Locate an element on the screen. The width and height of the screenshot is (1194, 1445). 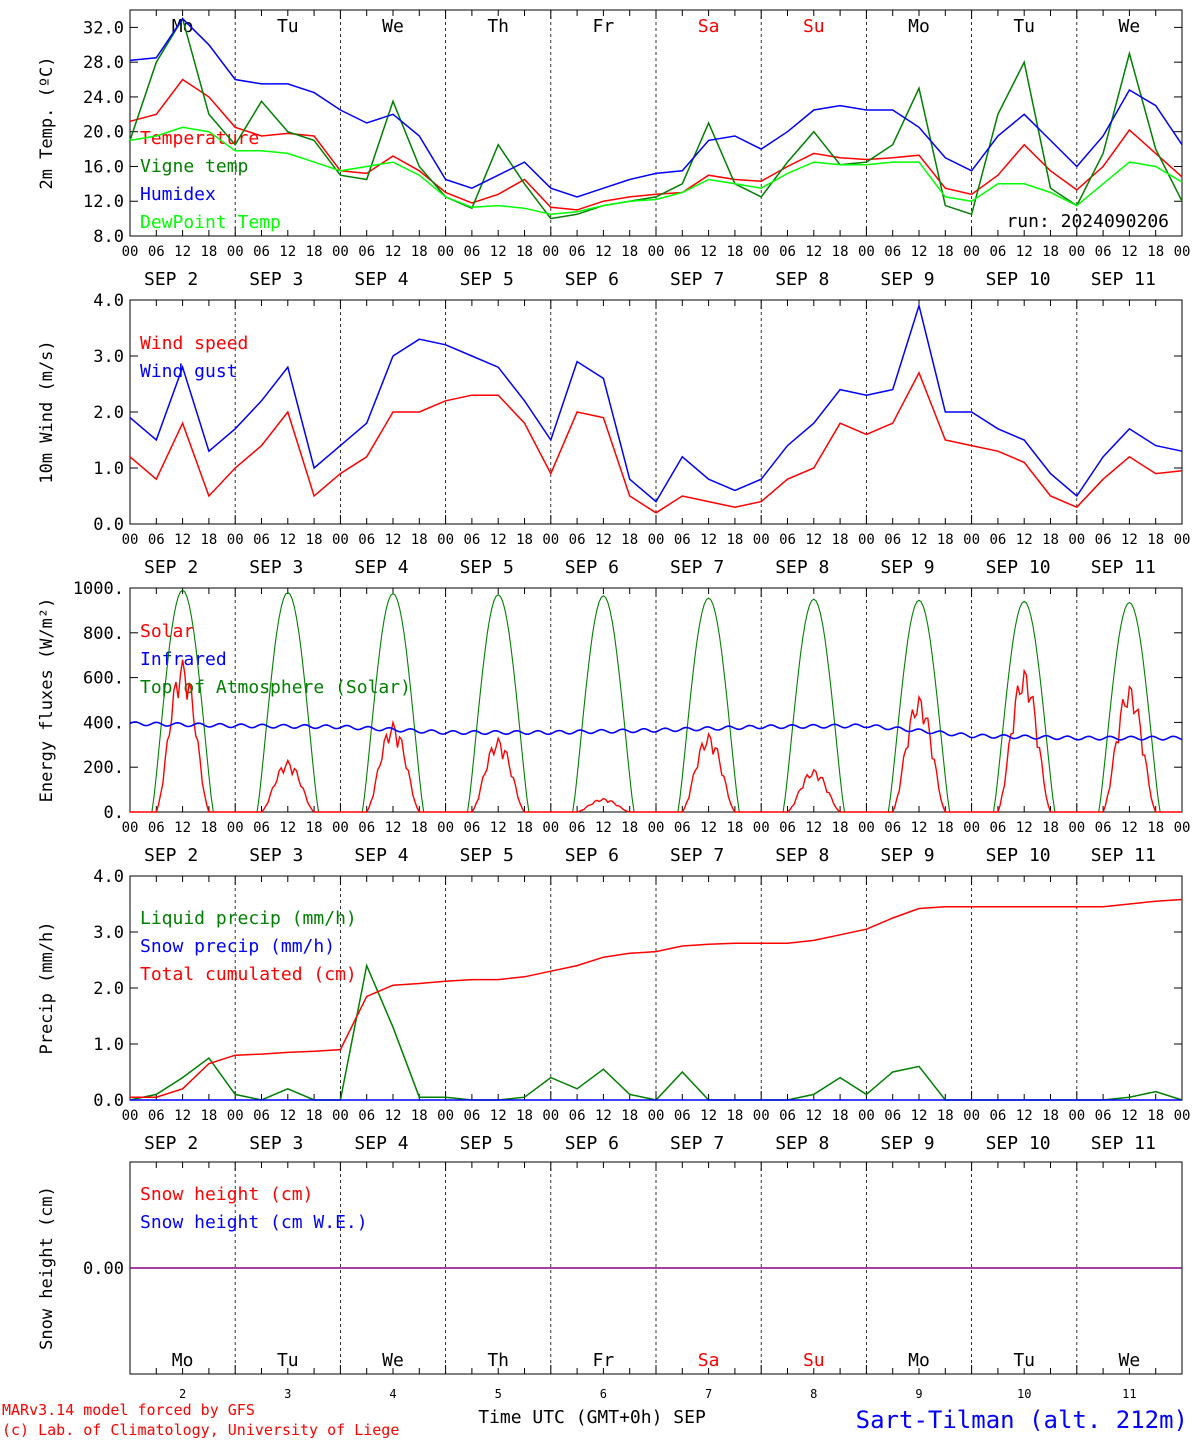
y-tick-label: 28.0 is located at coordinates (103, 63).